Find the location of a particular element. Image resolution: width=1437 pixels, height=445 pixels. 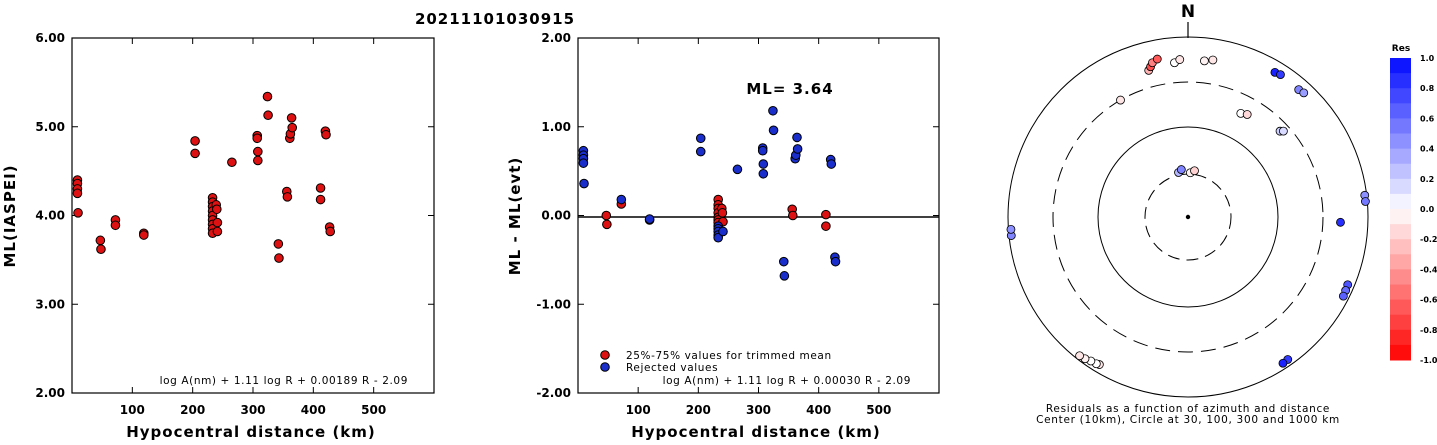

y-tick-label: 3.00 is located at coordinates (50, 304).